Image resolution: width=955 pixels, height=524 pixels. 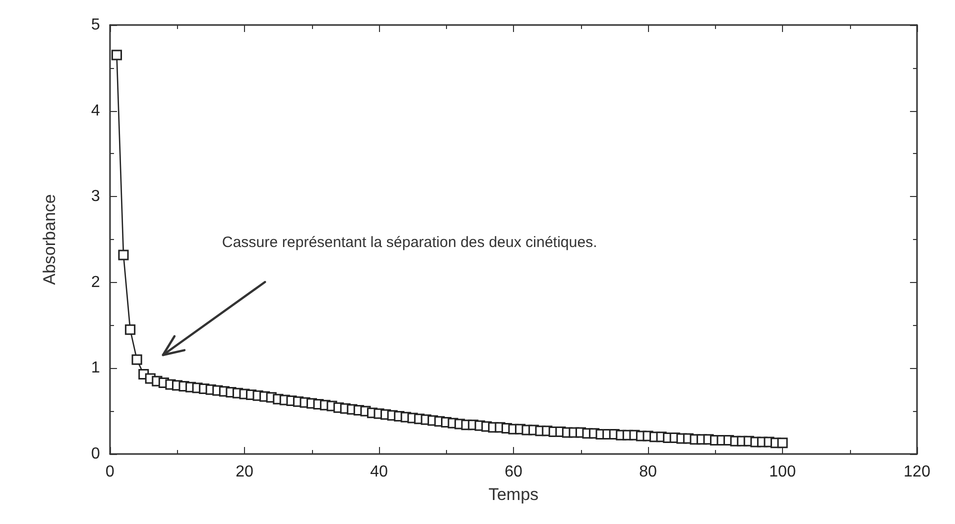 I want to click on y-tick-label: 4, so click(x=95, y=111).